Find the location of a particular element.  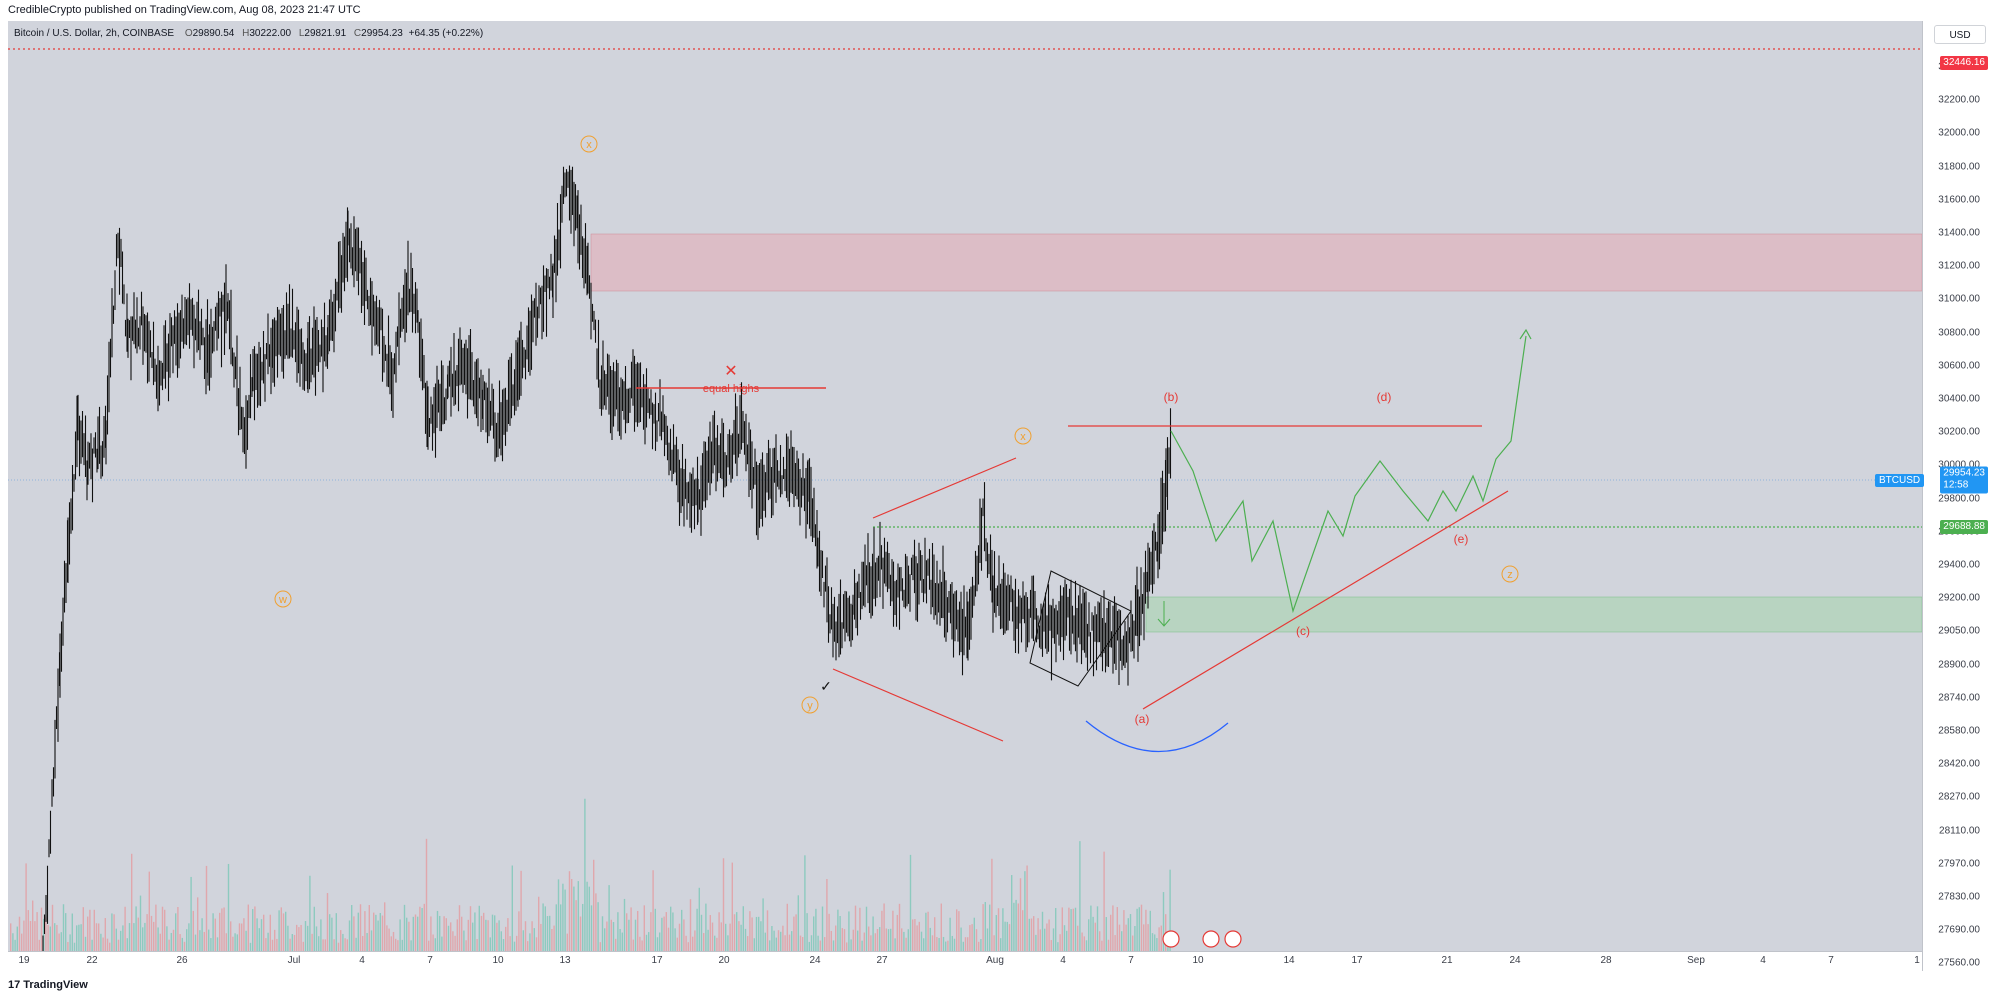

symbol-description: Bitcoin / U.S. Dollar, 2h, COINBASE is located at coordinates (94, 33).